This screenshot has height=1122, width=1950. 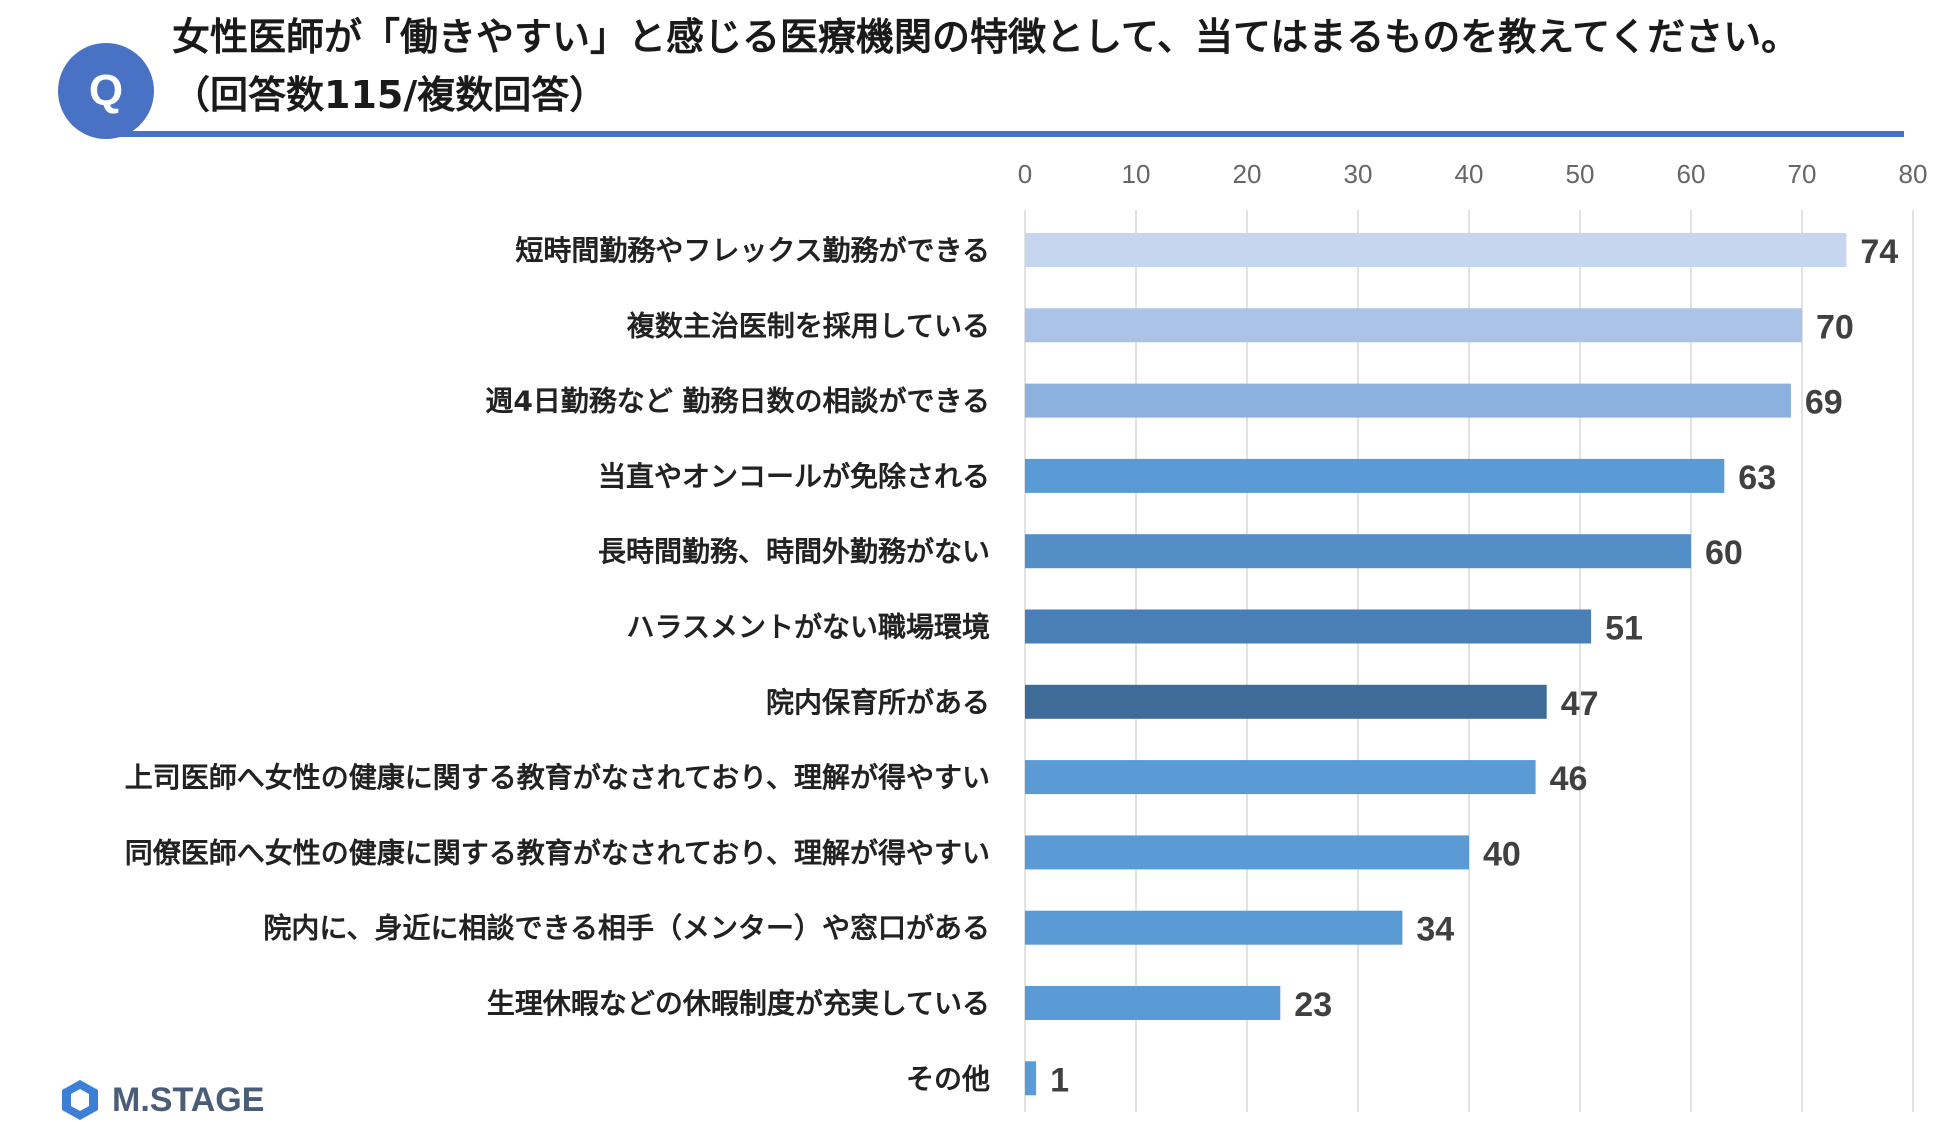 What do you see at coordinates (1757, 478) in the screenshot?
I see `data-label: 63` at bounding box center [1757, 478].